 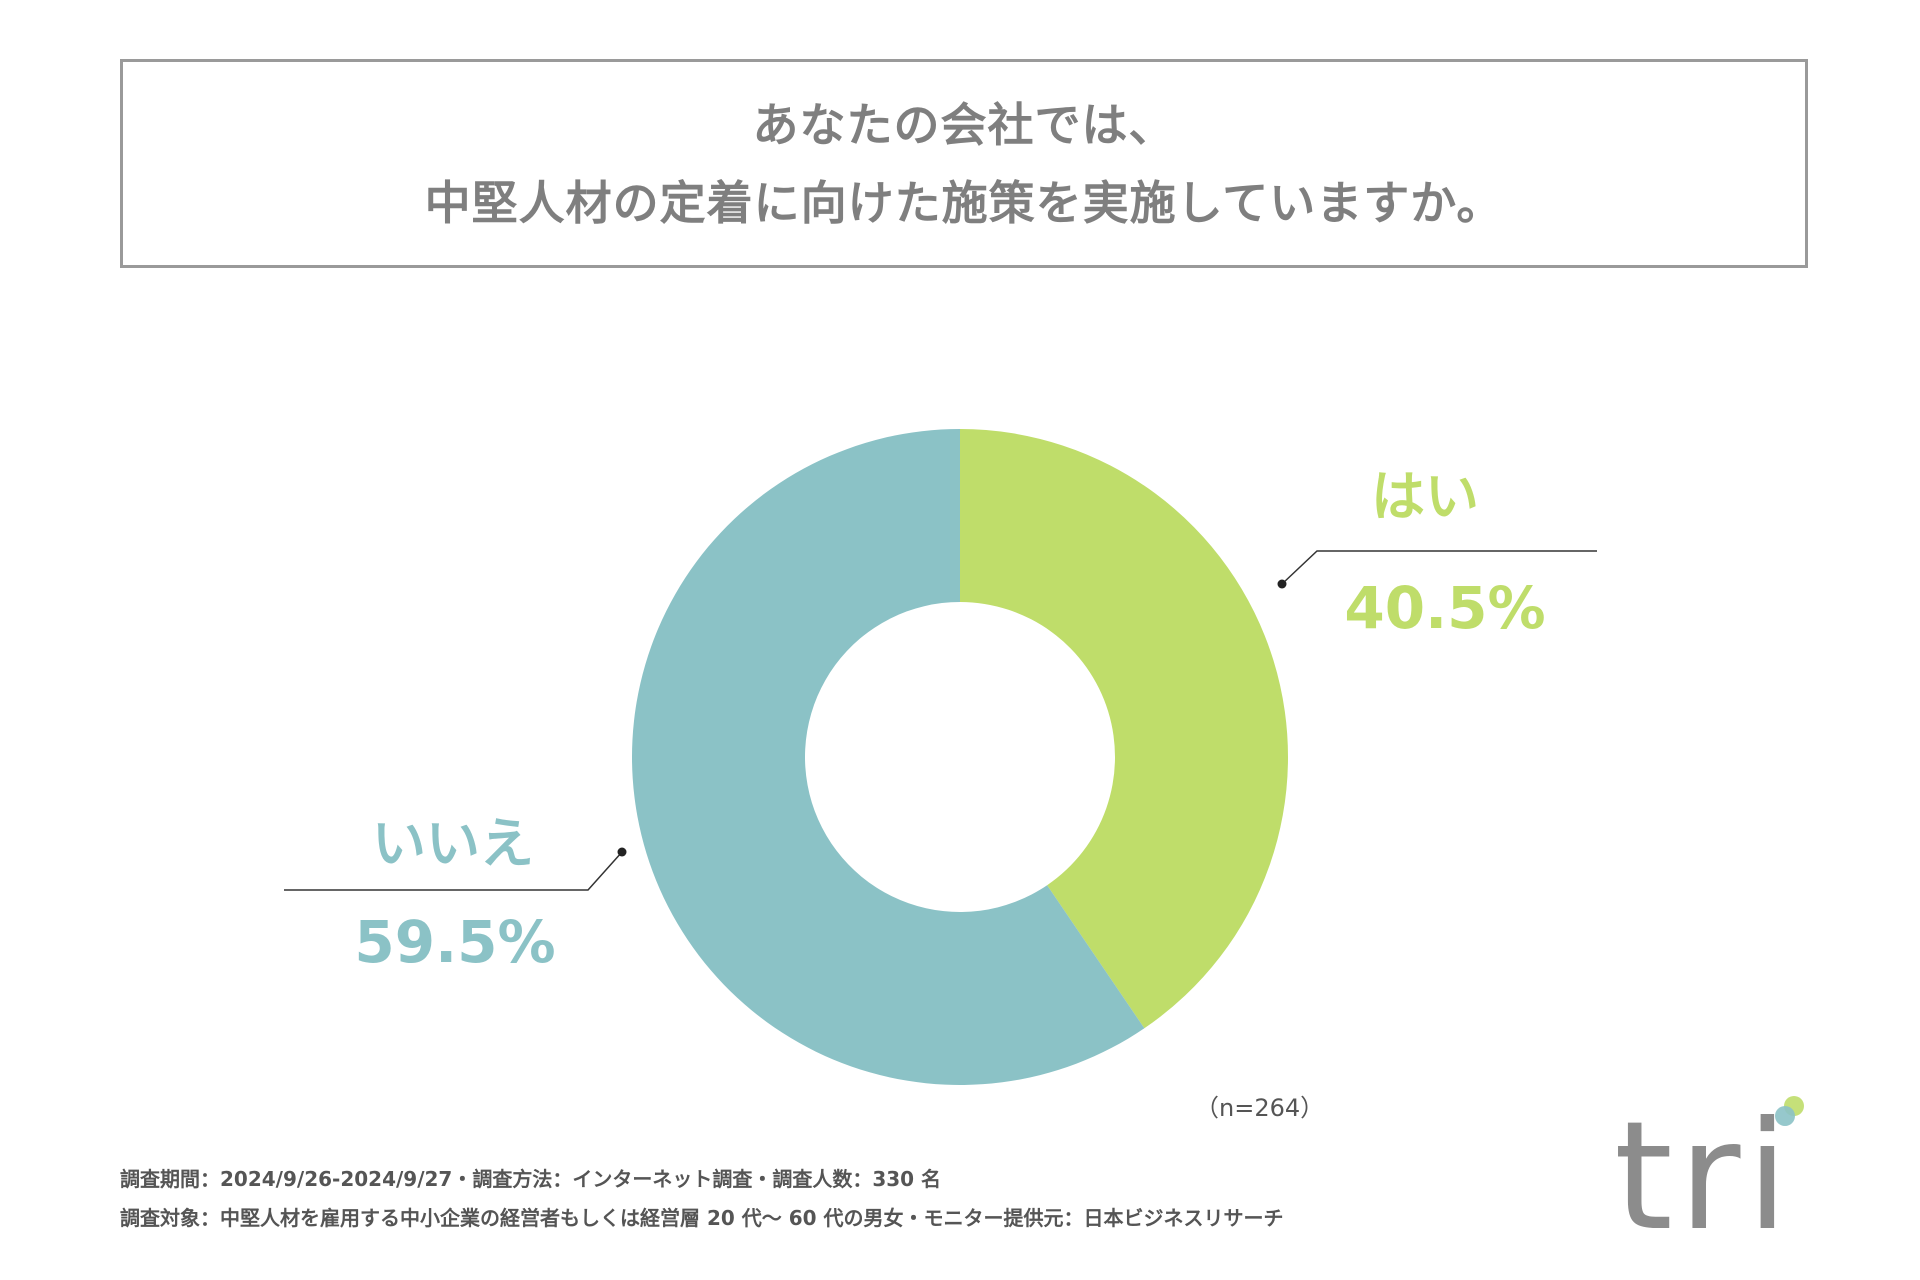 What do you see at coordinates (622, 852) in the screenshot?
I see `callout-dot-iie` at bounding box center [622, 852].